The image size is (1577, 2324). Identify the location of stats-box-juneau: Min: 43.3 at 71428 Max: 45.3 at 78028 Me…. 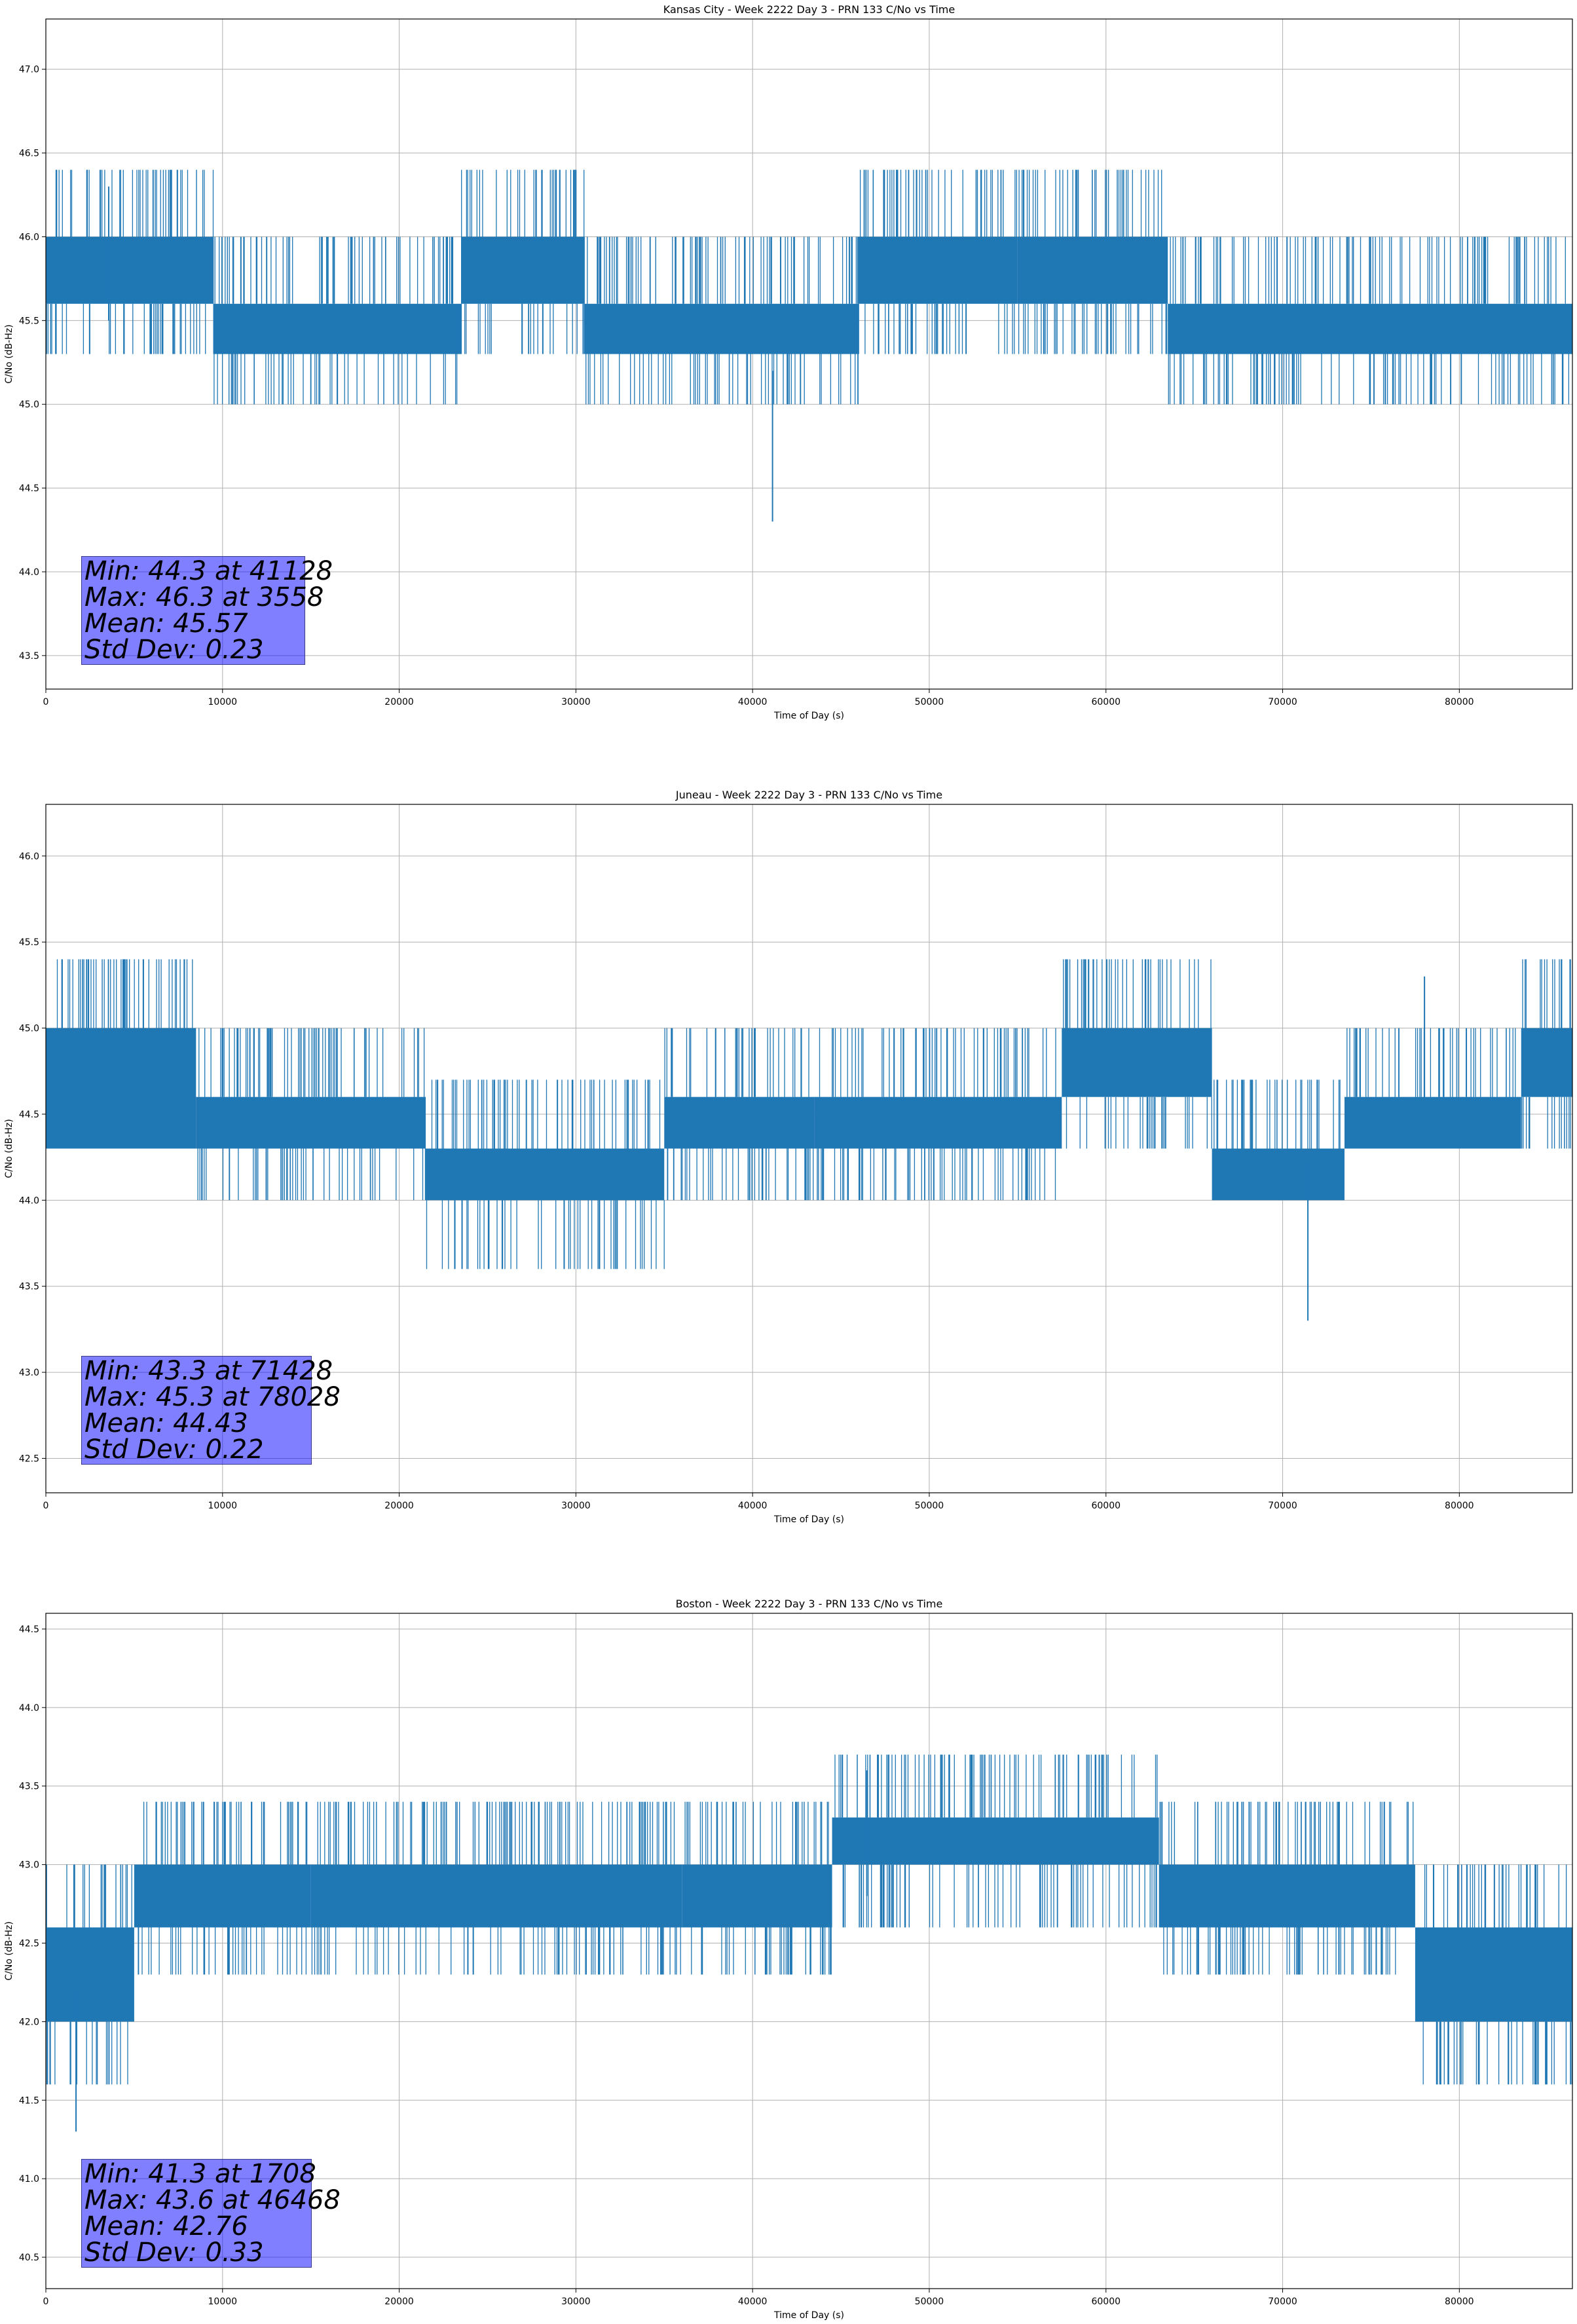
(211, 1410).